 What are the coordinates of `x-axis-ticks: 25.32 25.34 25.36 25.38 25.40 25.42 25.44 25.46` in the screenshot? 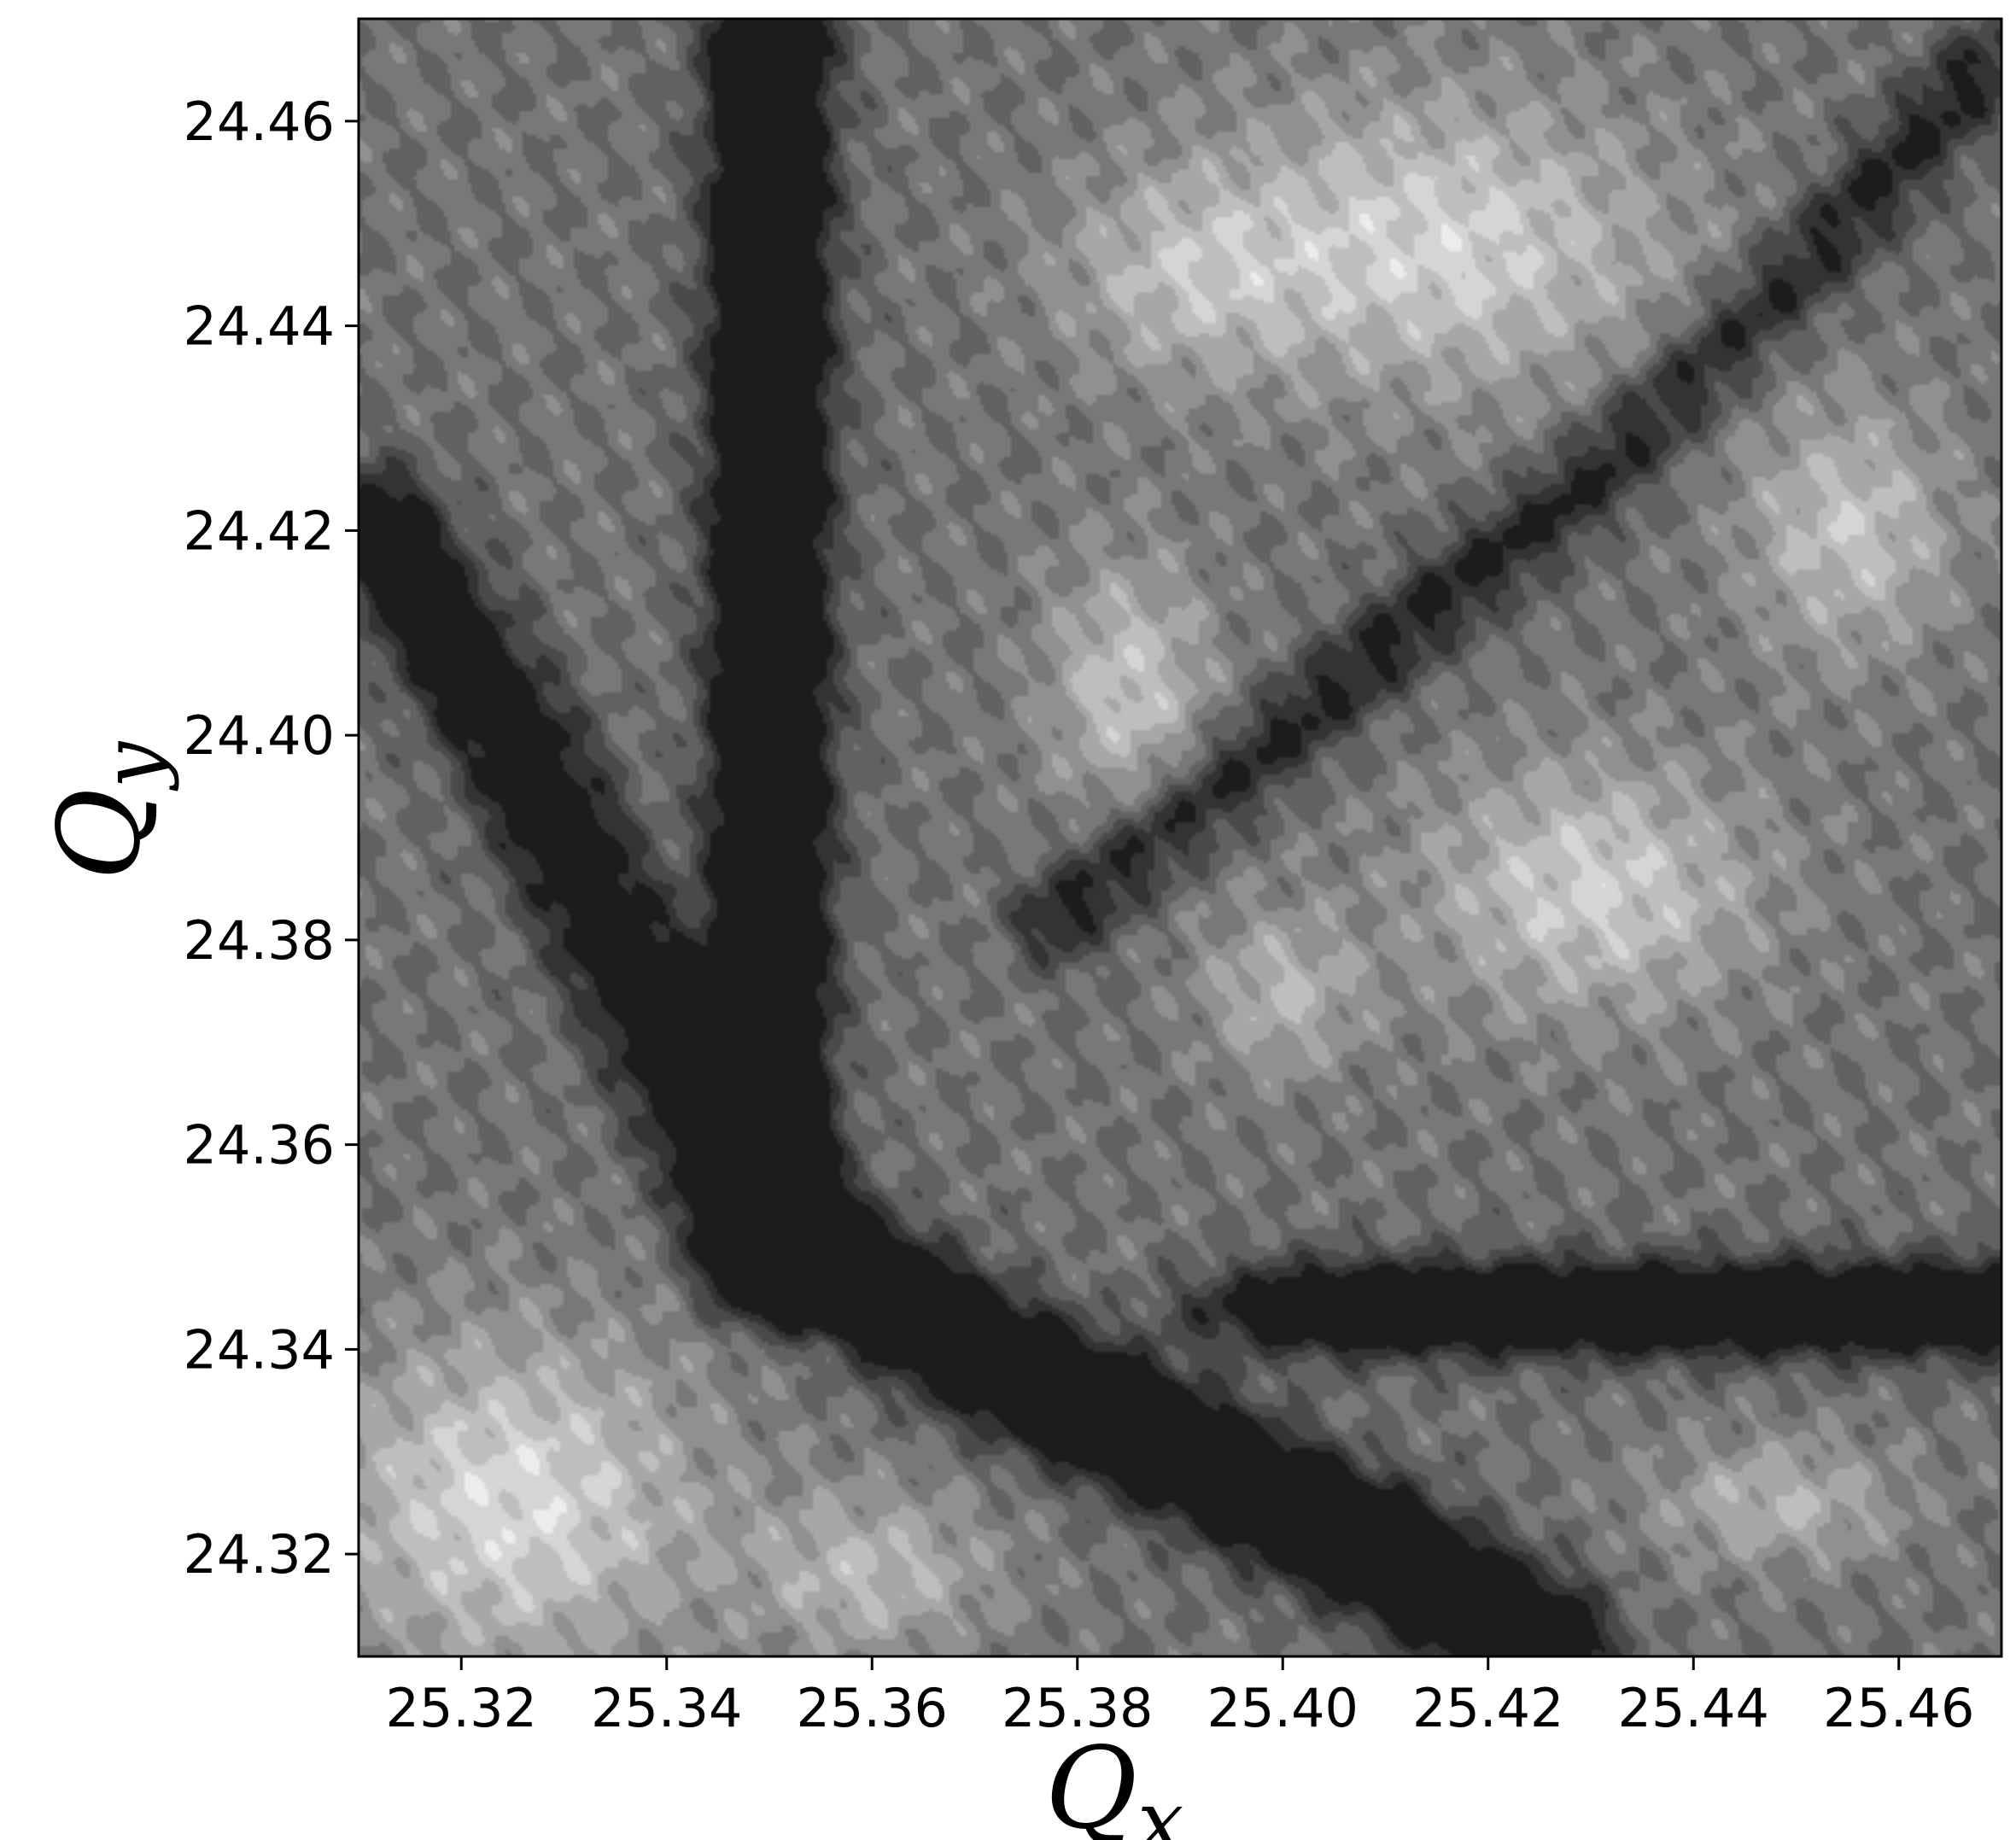 It's located at (1180, 1697).